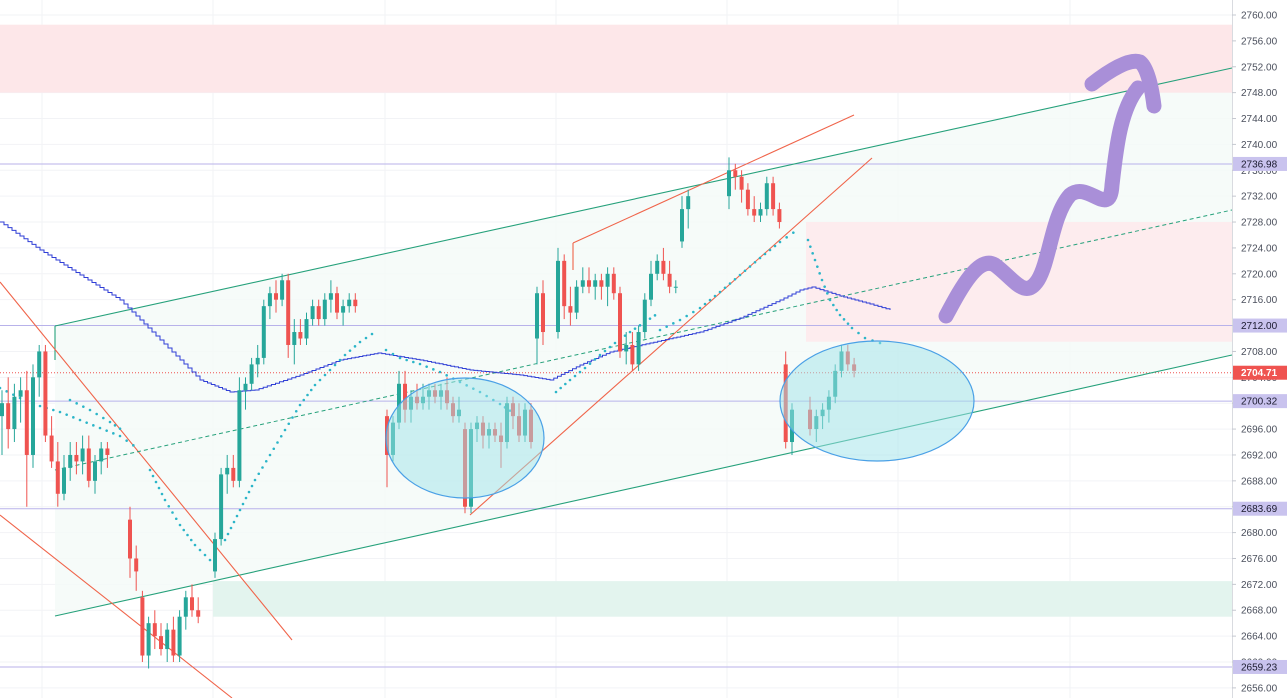 This screenshot has height=698, width=1287. Describe the element at coordinates (1259, 274) in the screenshot. I see `tick-label: 2720.00` at that location.